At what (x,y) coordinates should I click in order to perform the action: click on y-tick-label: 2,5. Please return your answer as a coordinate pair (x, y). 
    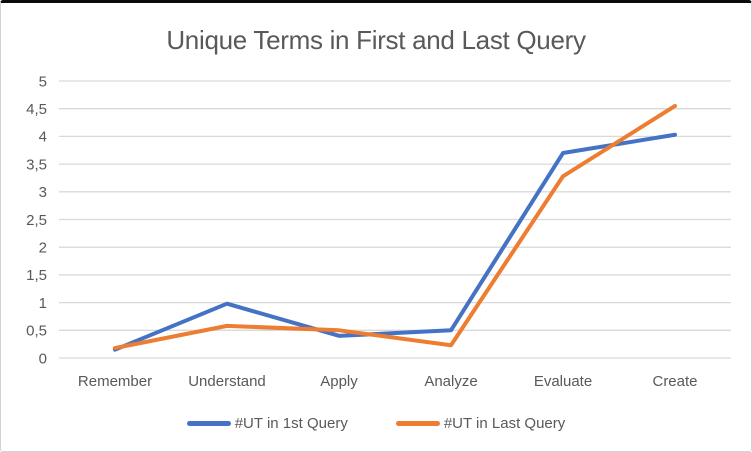
    Looking at the image, I should click on (36, 220).